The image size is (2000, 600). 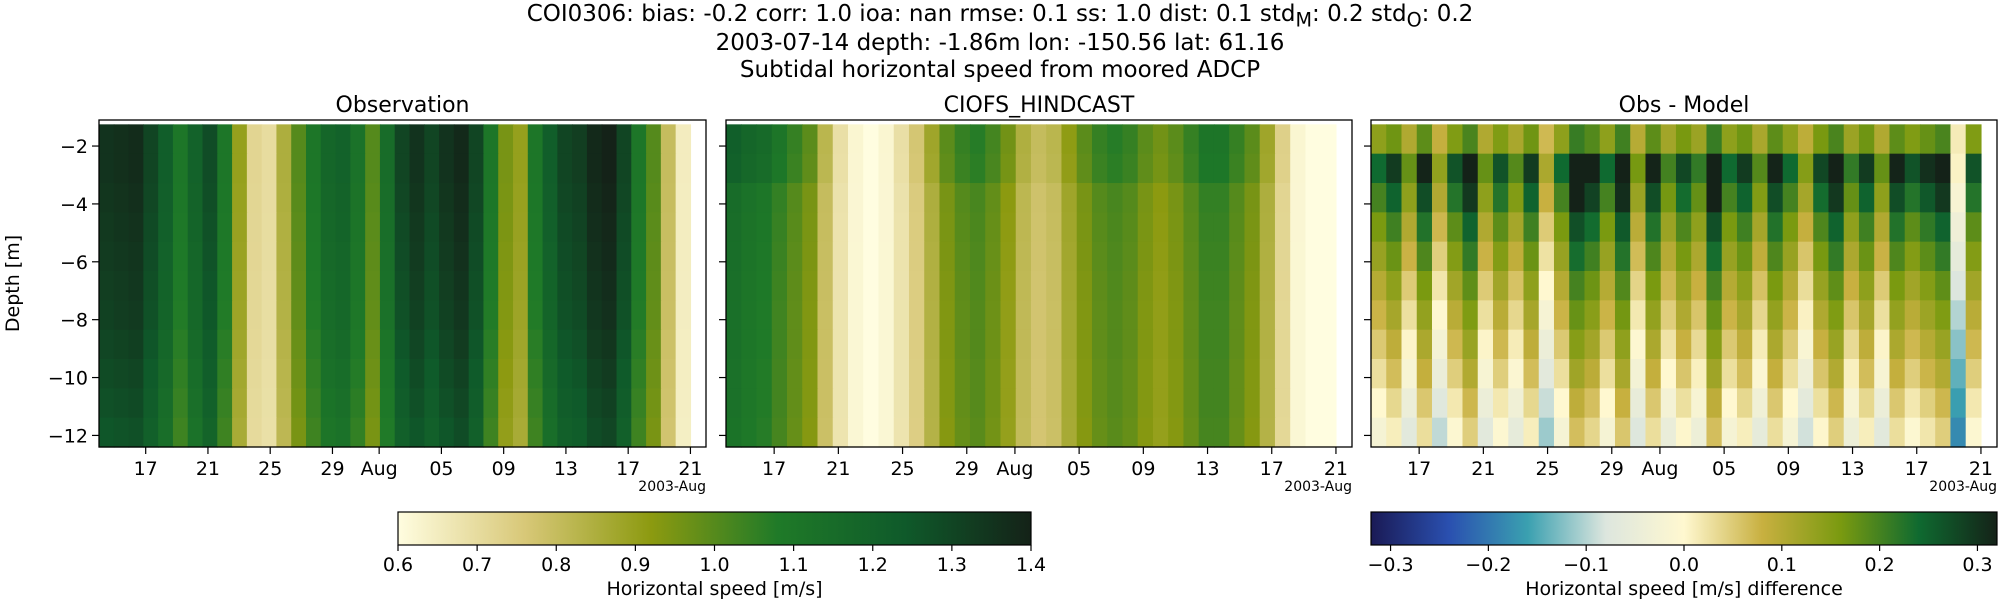 What do you see at coordinates (68, 436) in the screenshot?
I see `y-tick-label: −12` at bounding box center [68, 436].